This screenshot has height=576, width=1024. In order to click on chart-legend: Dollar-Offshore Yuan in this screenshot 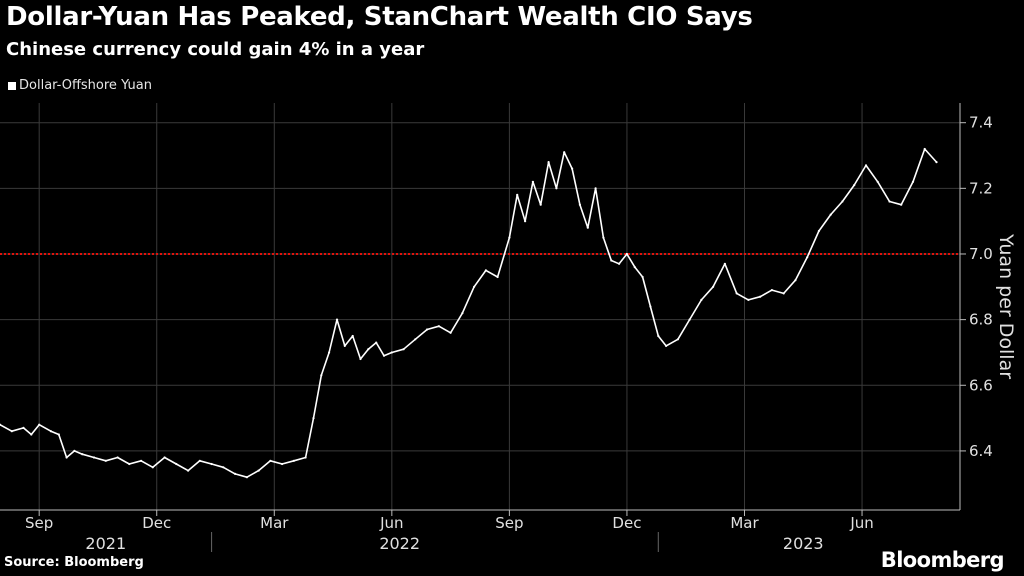, I will do `click(80, 85)`.